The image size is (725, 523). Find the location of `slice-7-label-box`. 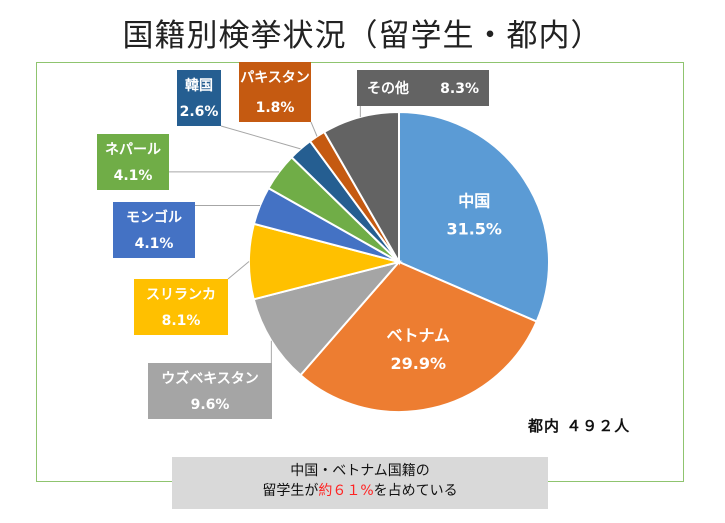

slice-7-label-box is located at coordinates (199, 98).